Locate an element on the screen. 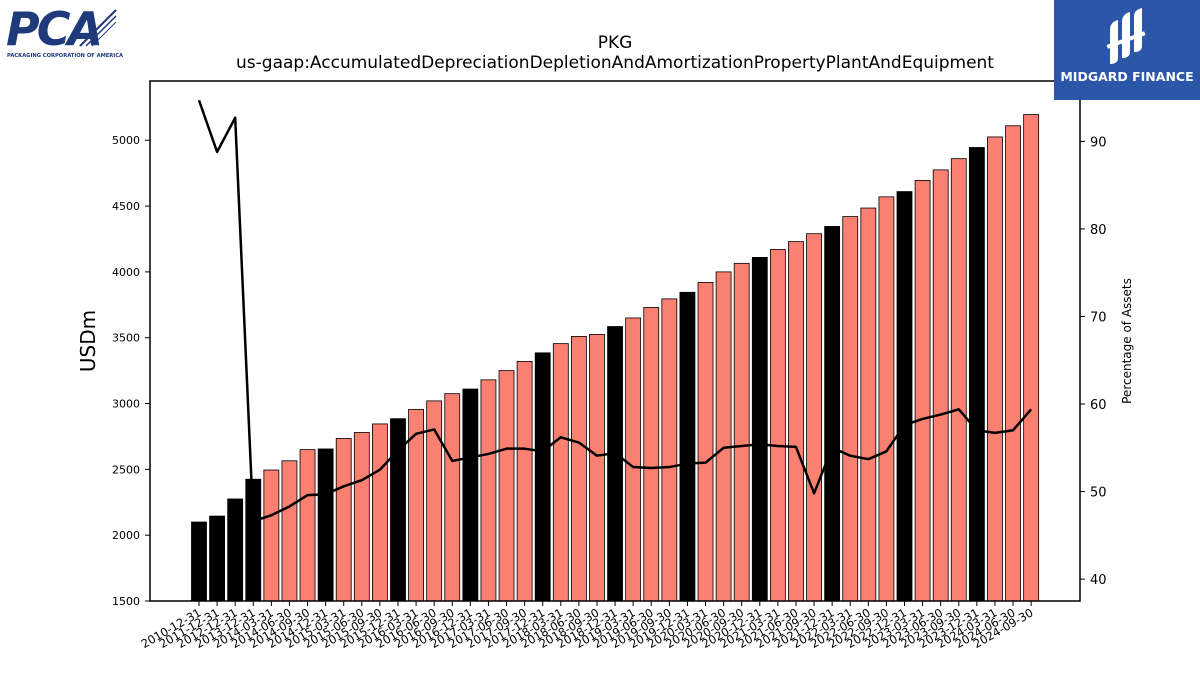 This screenshot has height=675, width=1200. pca-swoosh-icon is located at coordinates (98, 28).